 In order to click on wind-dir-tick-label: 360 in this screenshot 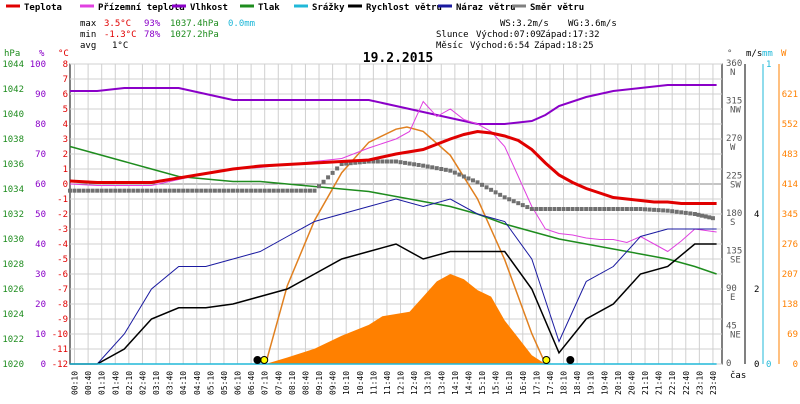, I will do `click(734, 64)`.